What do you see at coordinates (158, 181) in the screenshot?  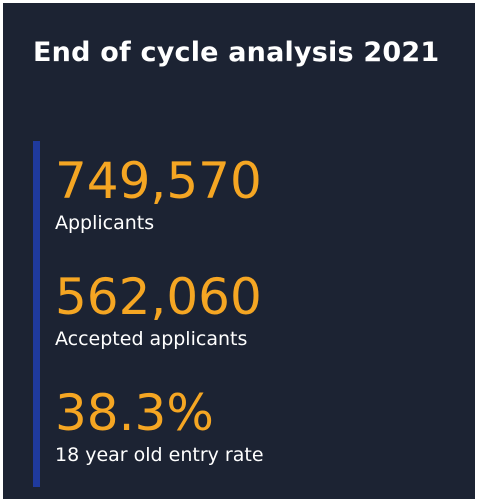 I see `stat-value: 749,570` at bounding box center [158, 181].